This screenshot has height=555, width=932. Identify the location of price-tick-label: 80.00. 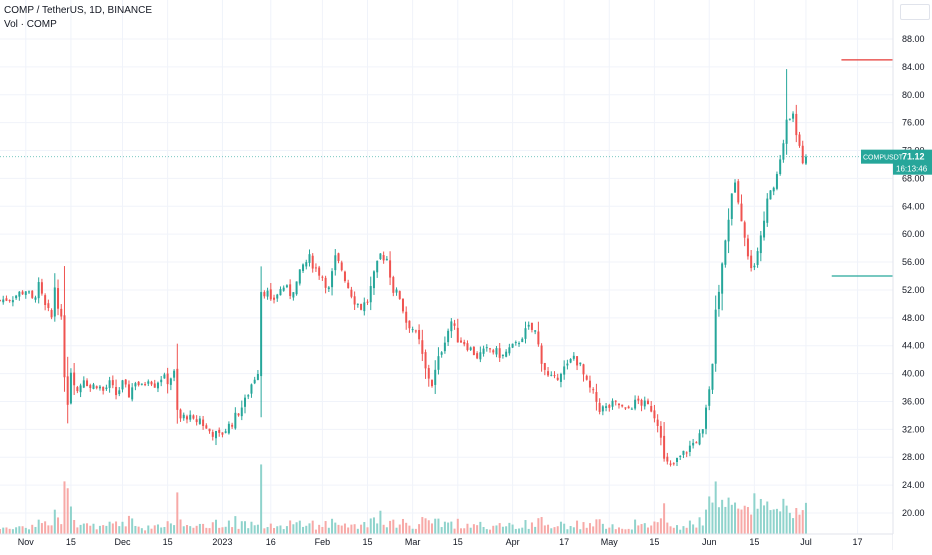
(913, 95).